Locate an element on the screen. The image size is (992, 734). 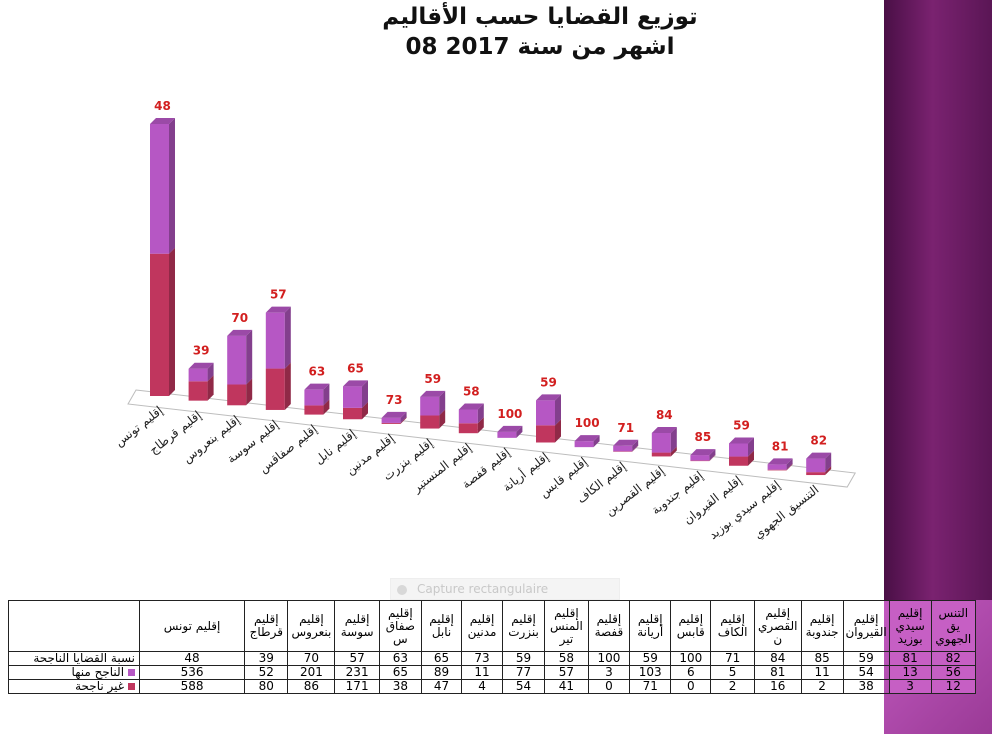
chart-subtitle: 08 اشهر من سنة 2017 is located at coordinates (540, 47).